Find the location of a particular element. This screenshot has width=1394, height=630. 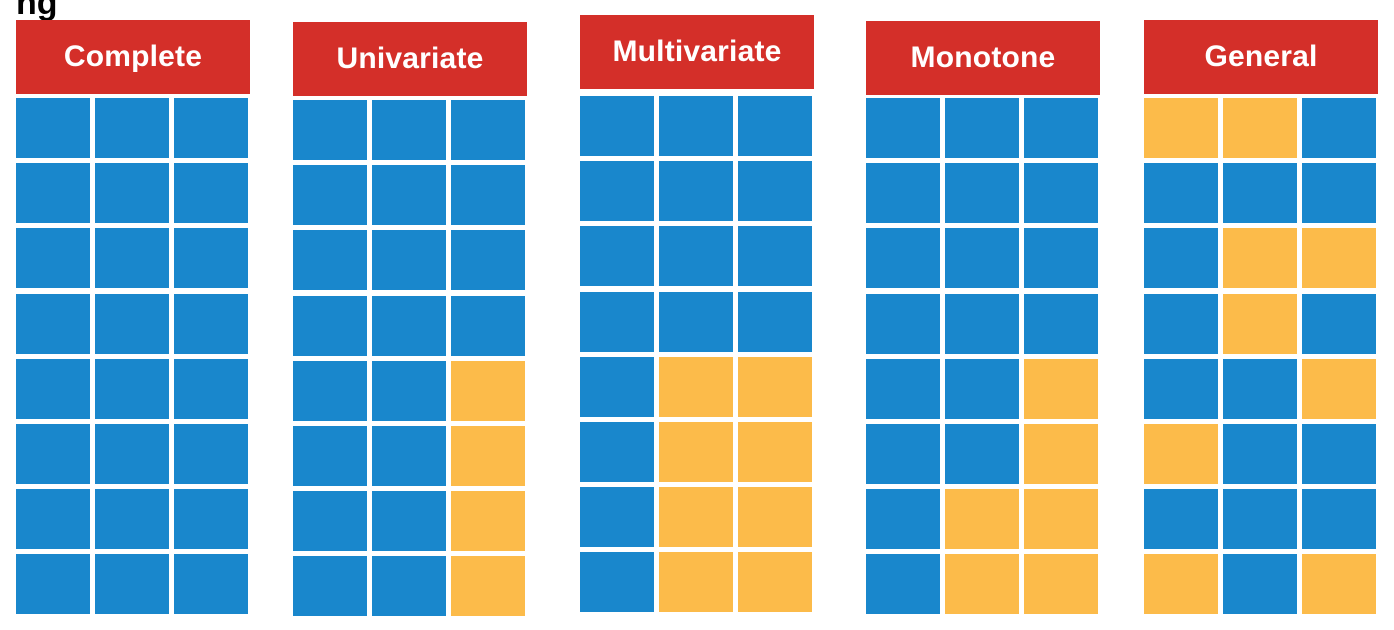

panel-title: Complete is located at coordinates (133, 57).